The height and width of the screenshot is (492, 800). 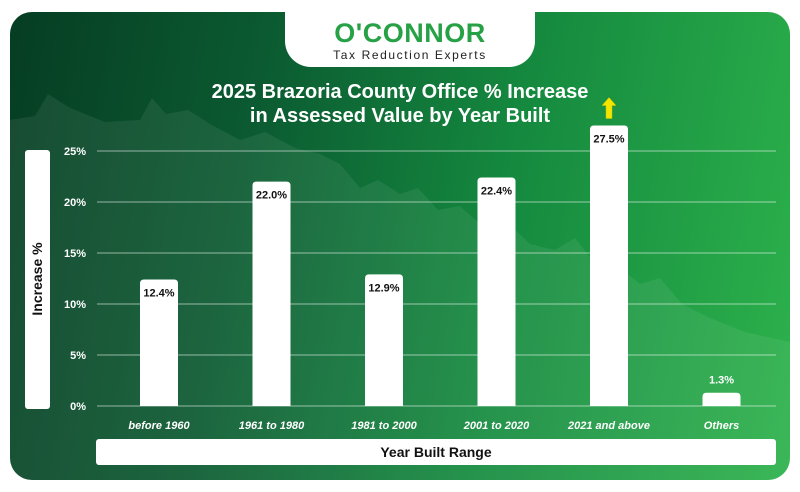 I want to click on x-tick-label: Others, so click(x=721, y=426).